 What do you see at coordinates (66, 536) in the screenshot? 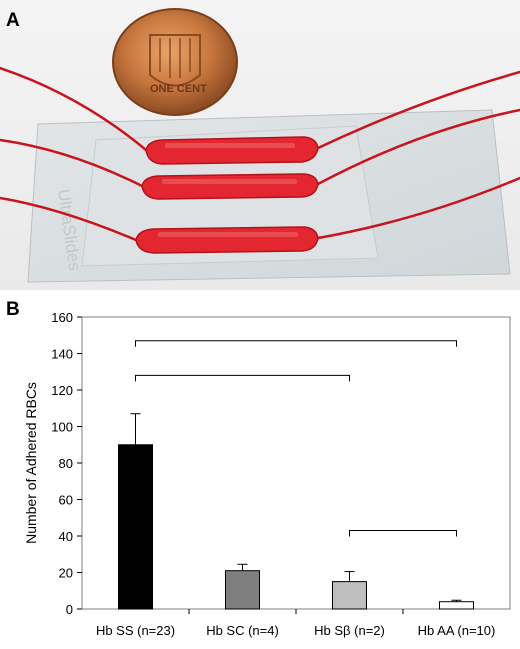
I see `y-tick-label: 40` at bounding box center [66, 536].